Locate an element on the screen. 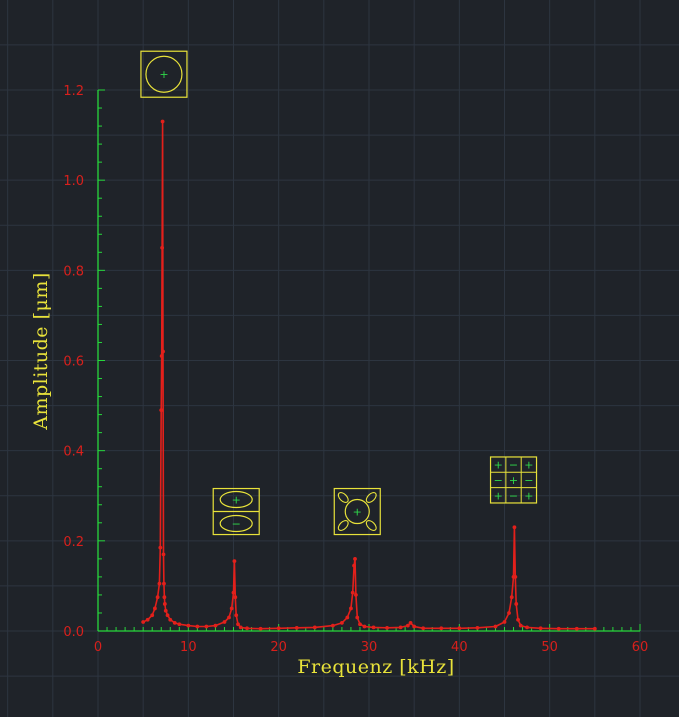 This screenshot has width=679, height=717. x-tick-label: 50 is located at coordinates (549, 647).